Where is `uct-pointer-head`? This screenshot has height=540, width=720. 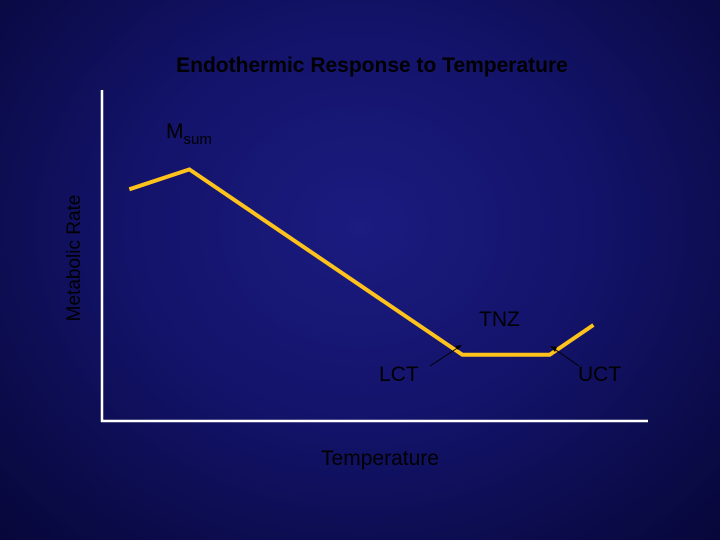 uct-pointer-head is located at coordinates (553, 349).